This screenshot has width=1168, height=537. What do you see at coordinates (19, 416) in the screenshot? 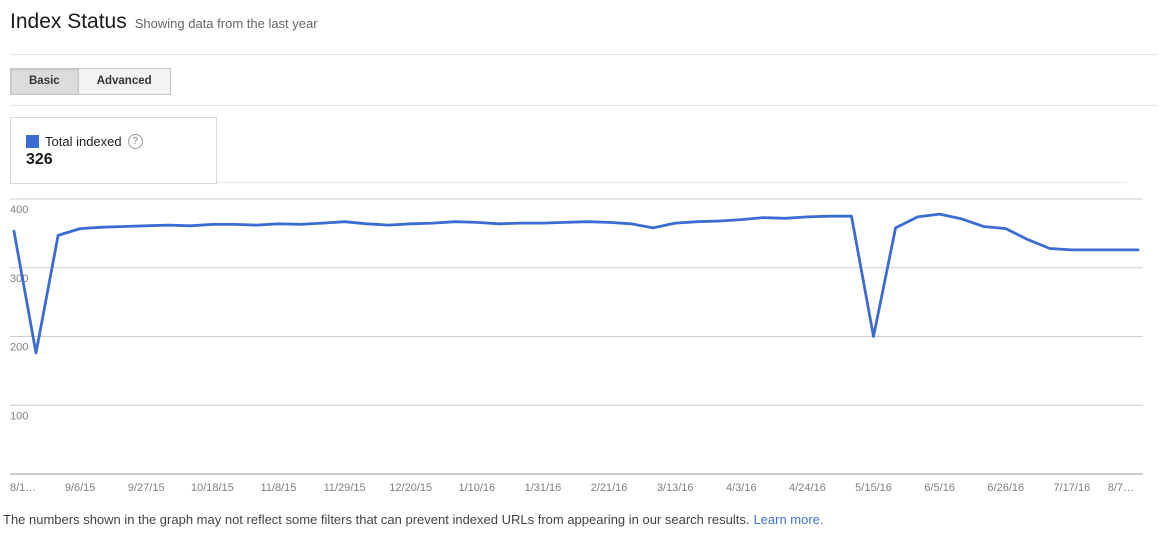
I see `y-tick-label: 100` at bounding box center [19, 416].